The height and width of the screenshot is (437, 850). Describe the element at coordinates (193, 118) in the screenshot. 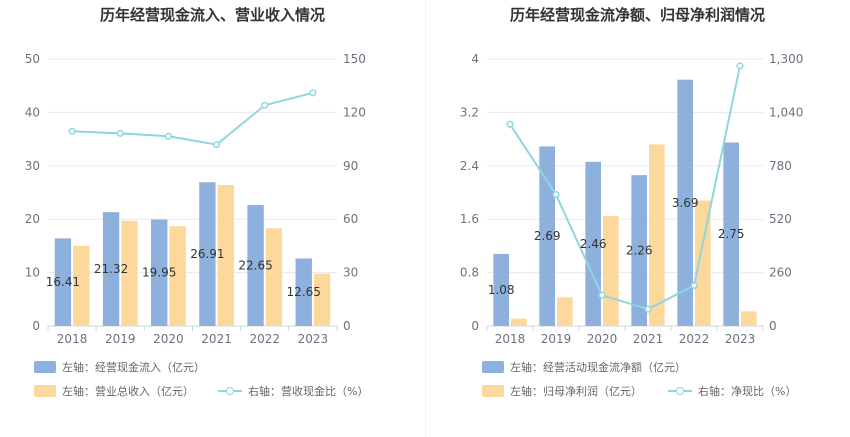

I see `line-series` at that location.